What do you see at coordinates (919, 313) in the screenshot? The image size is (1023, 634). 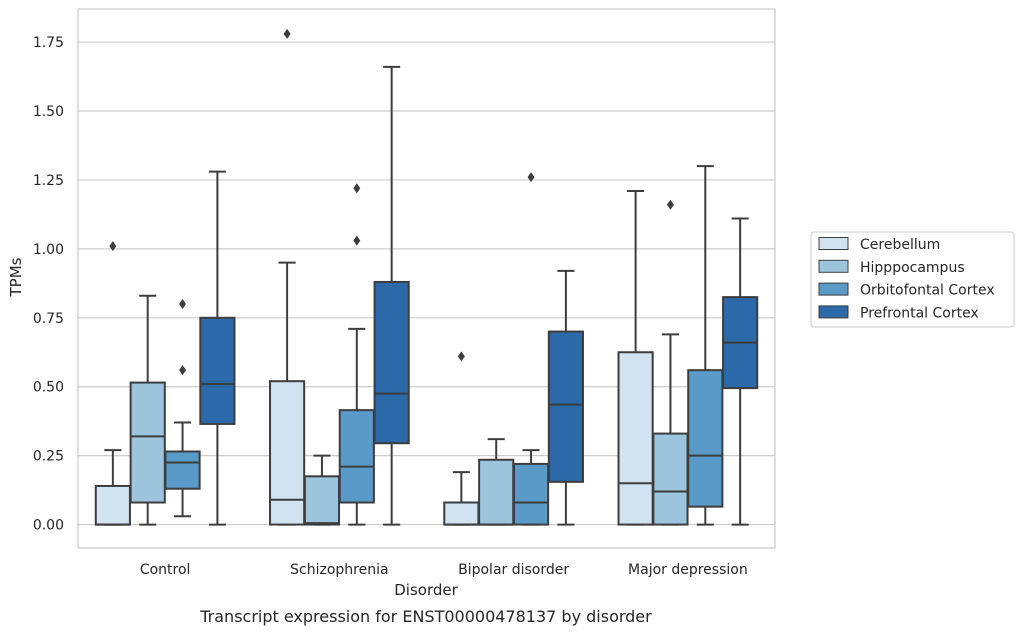 I see `legend-label: Prefrontal Cortex` at bounding box center [919, 313].